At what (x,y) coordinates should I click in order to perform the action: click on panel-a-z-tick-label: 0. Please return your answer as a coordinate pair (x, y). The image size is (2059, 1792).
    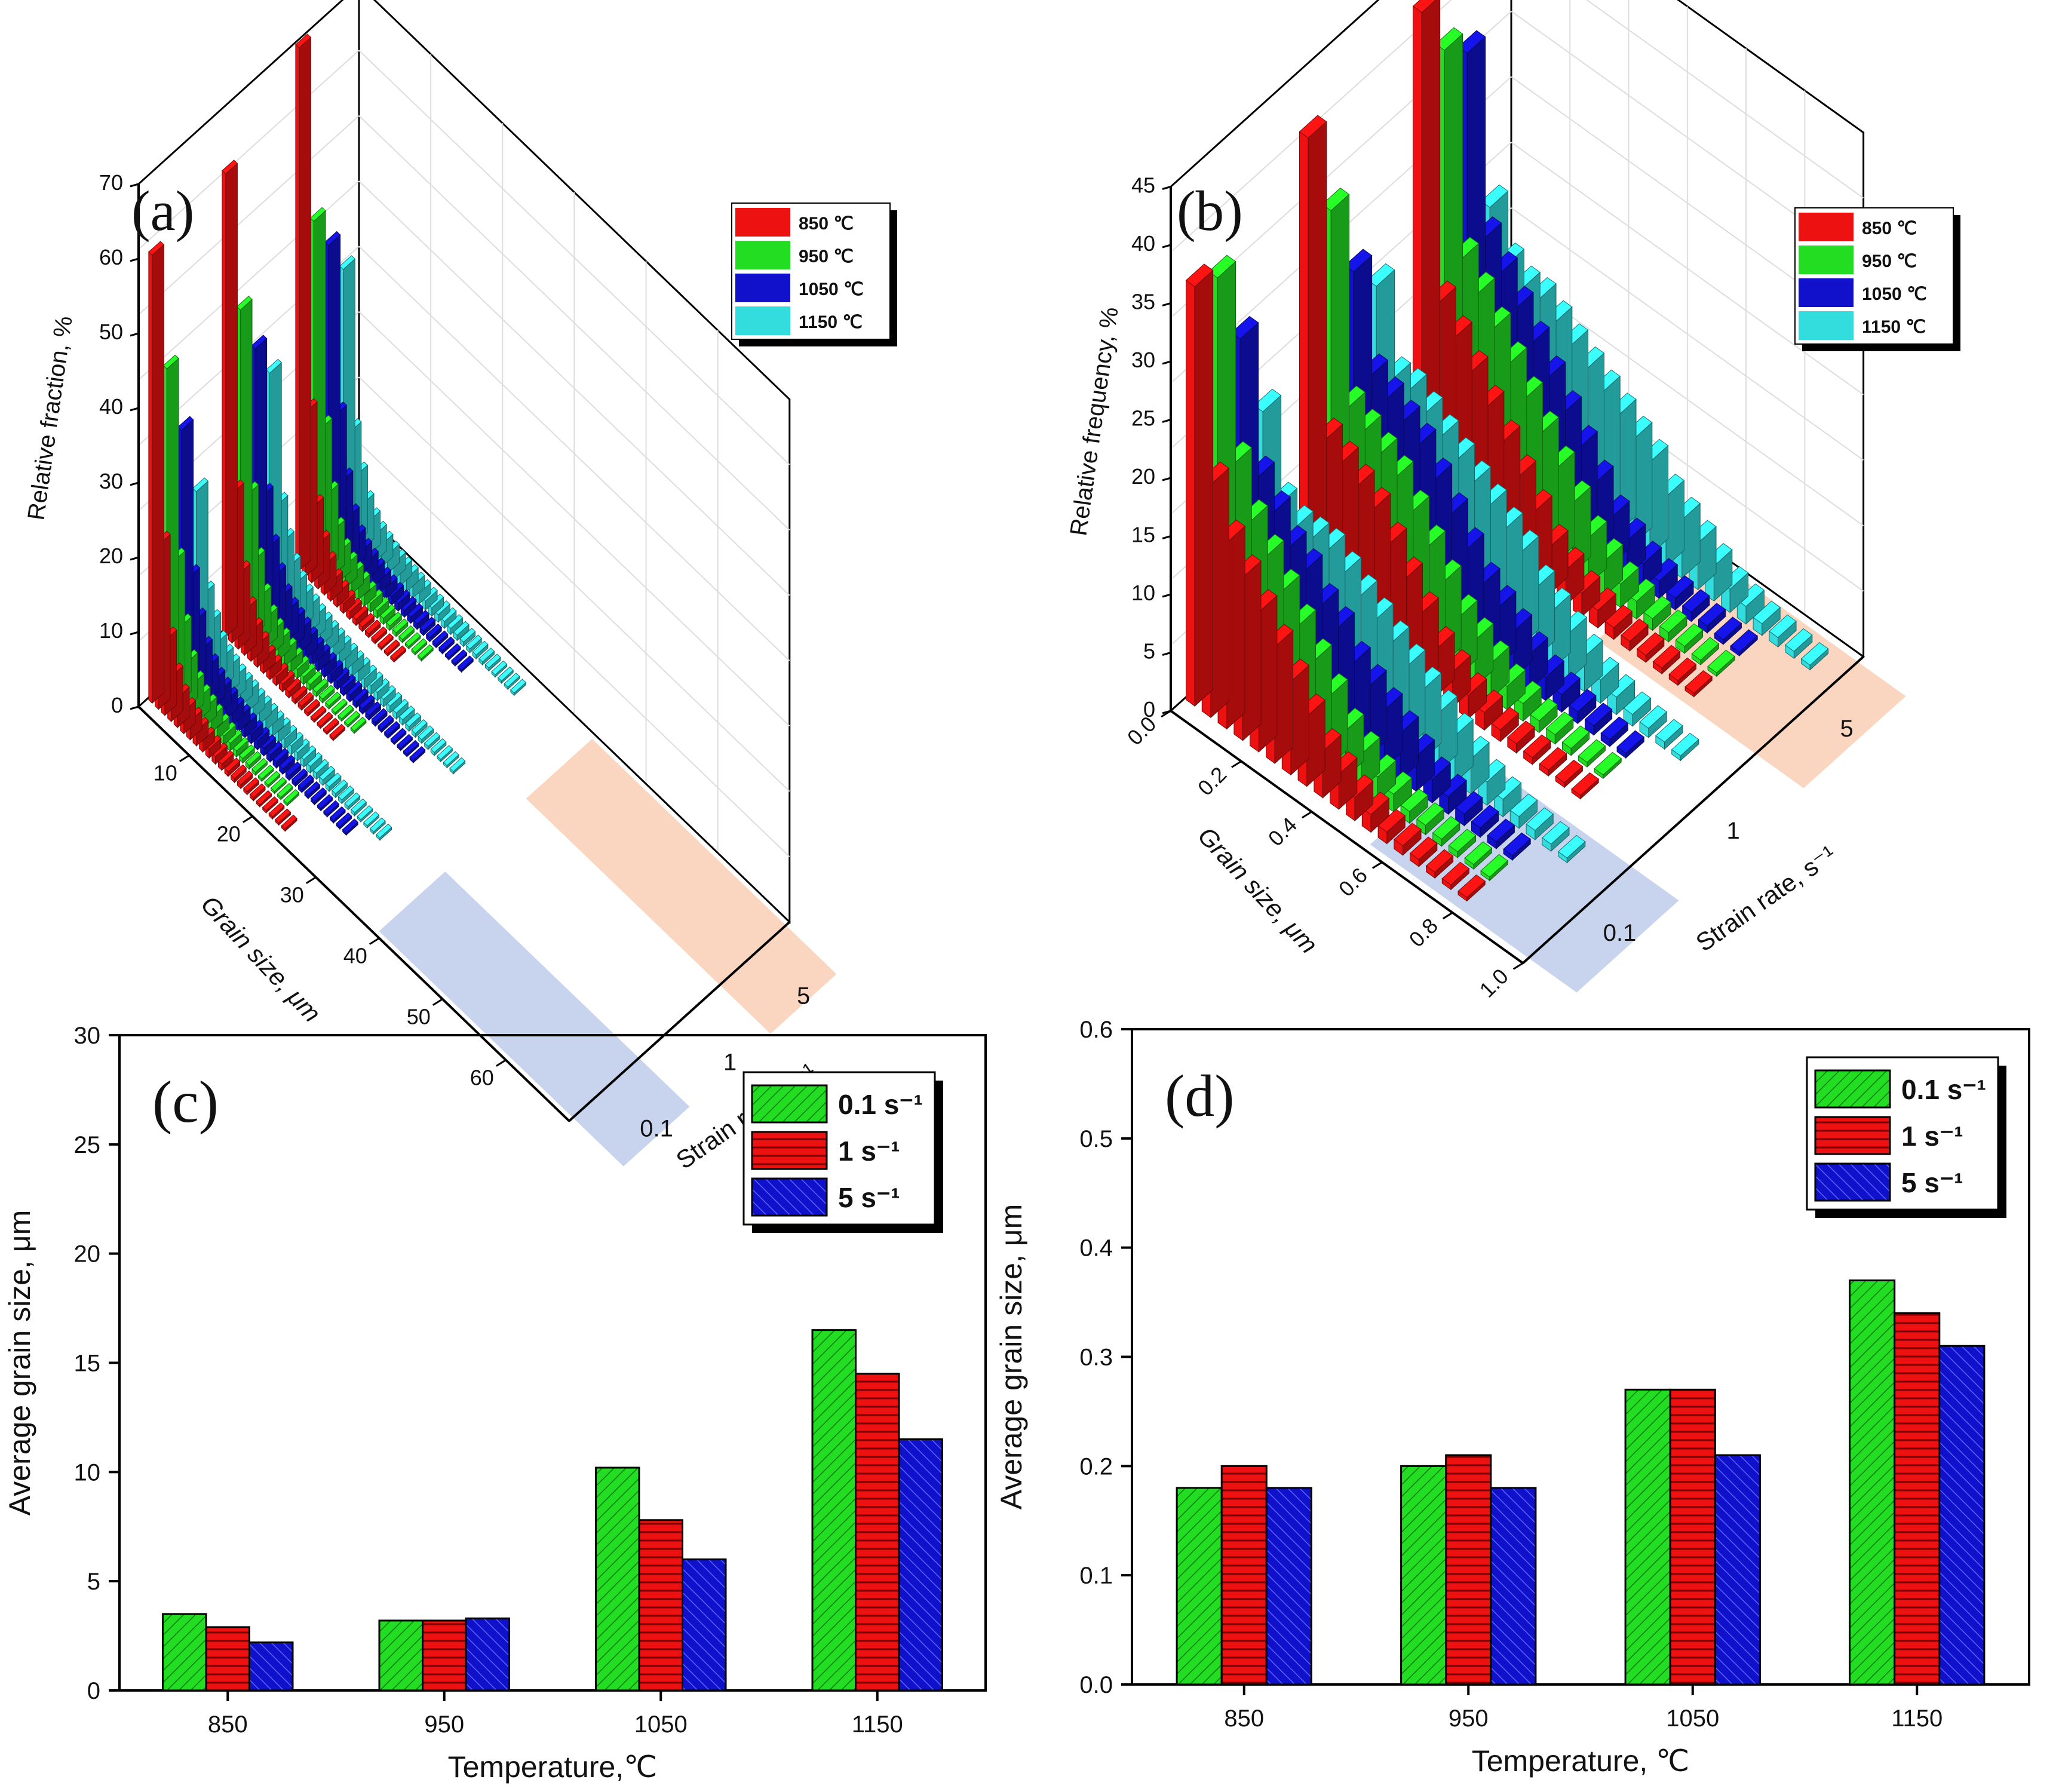
    Looking at the image, I should click on (117, 705).